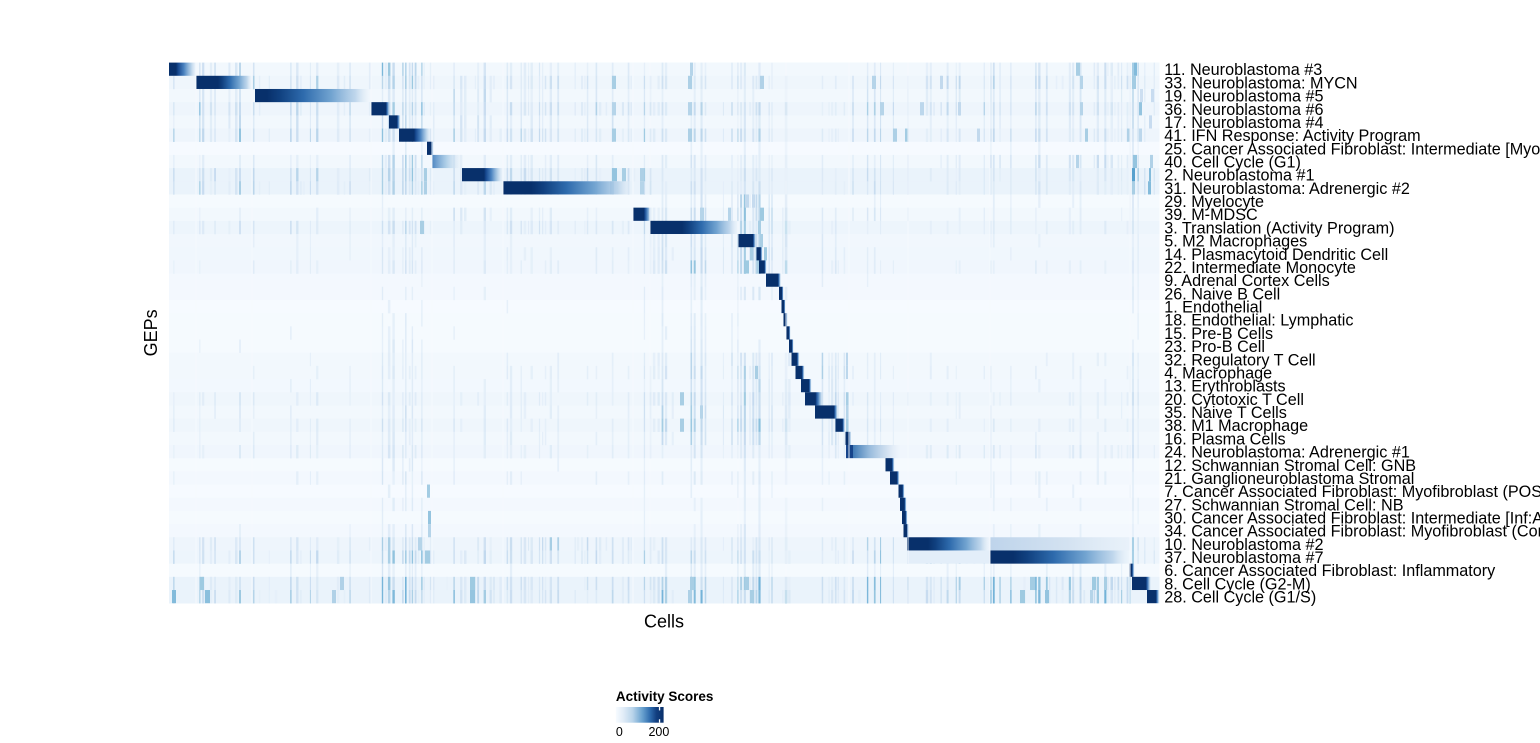 This screenshot has width=1540, height=743. I want to click on svg-text: 22. Intermediate Monocyte, so click(1260, 268).